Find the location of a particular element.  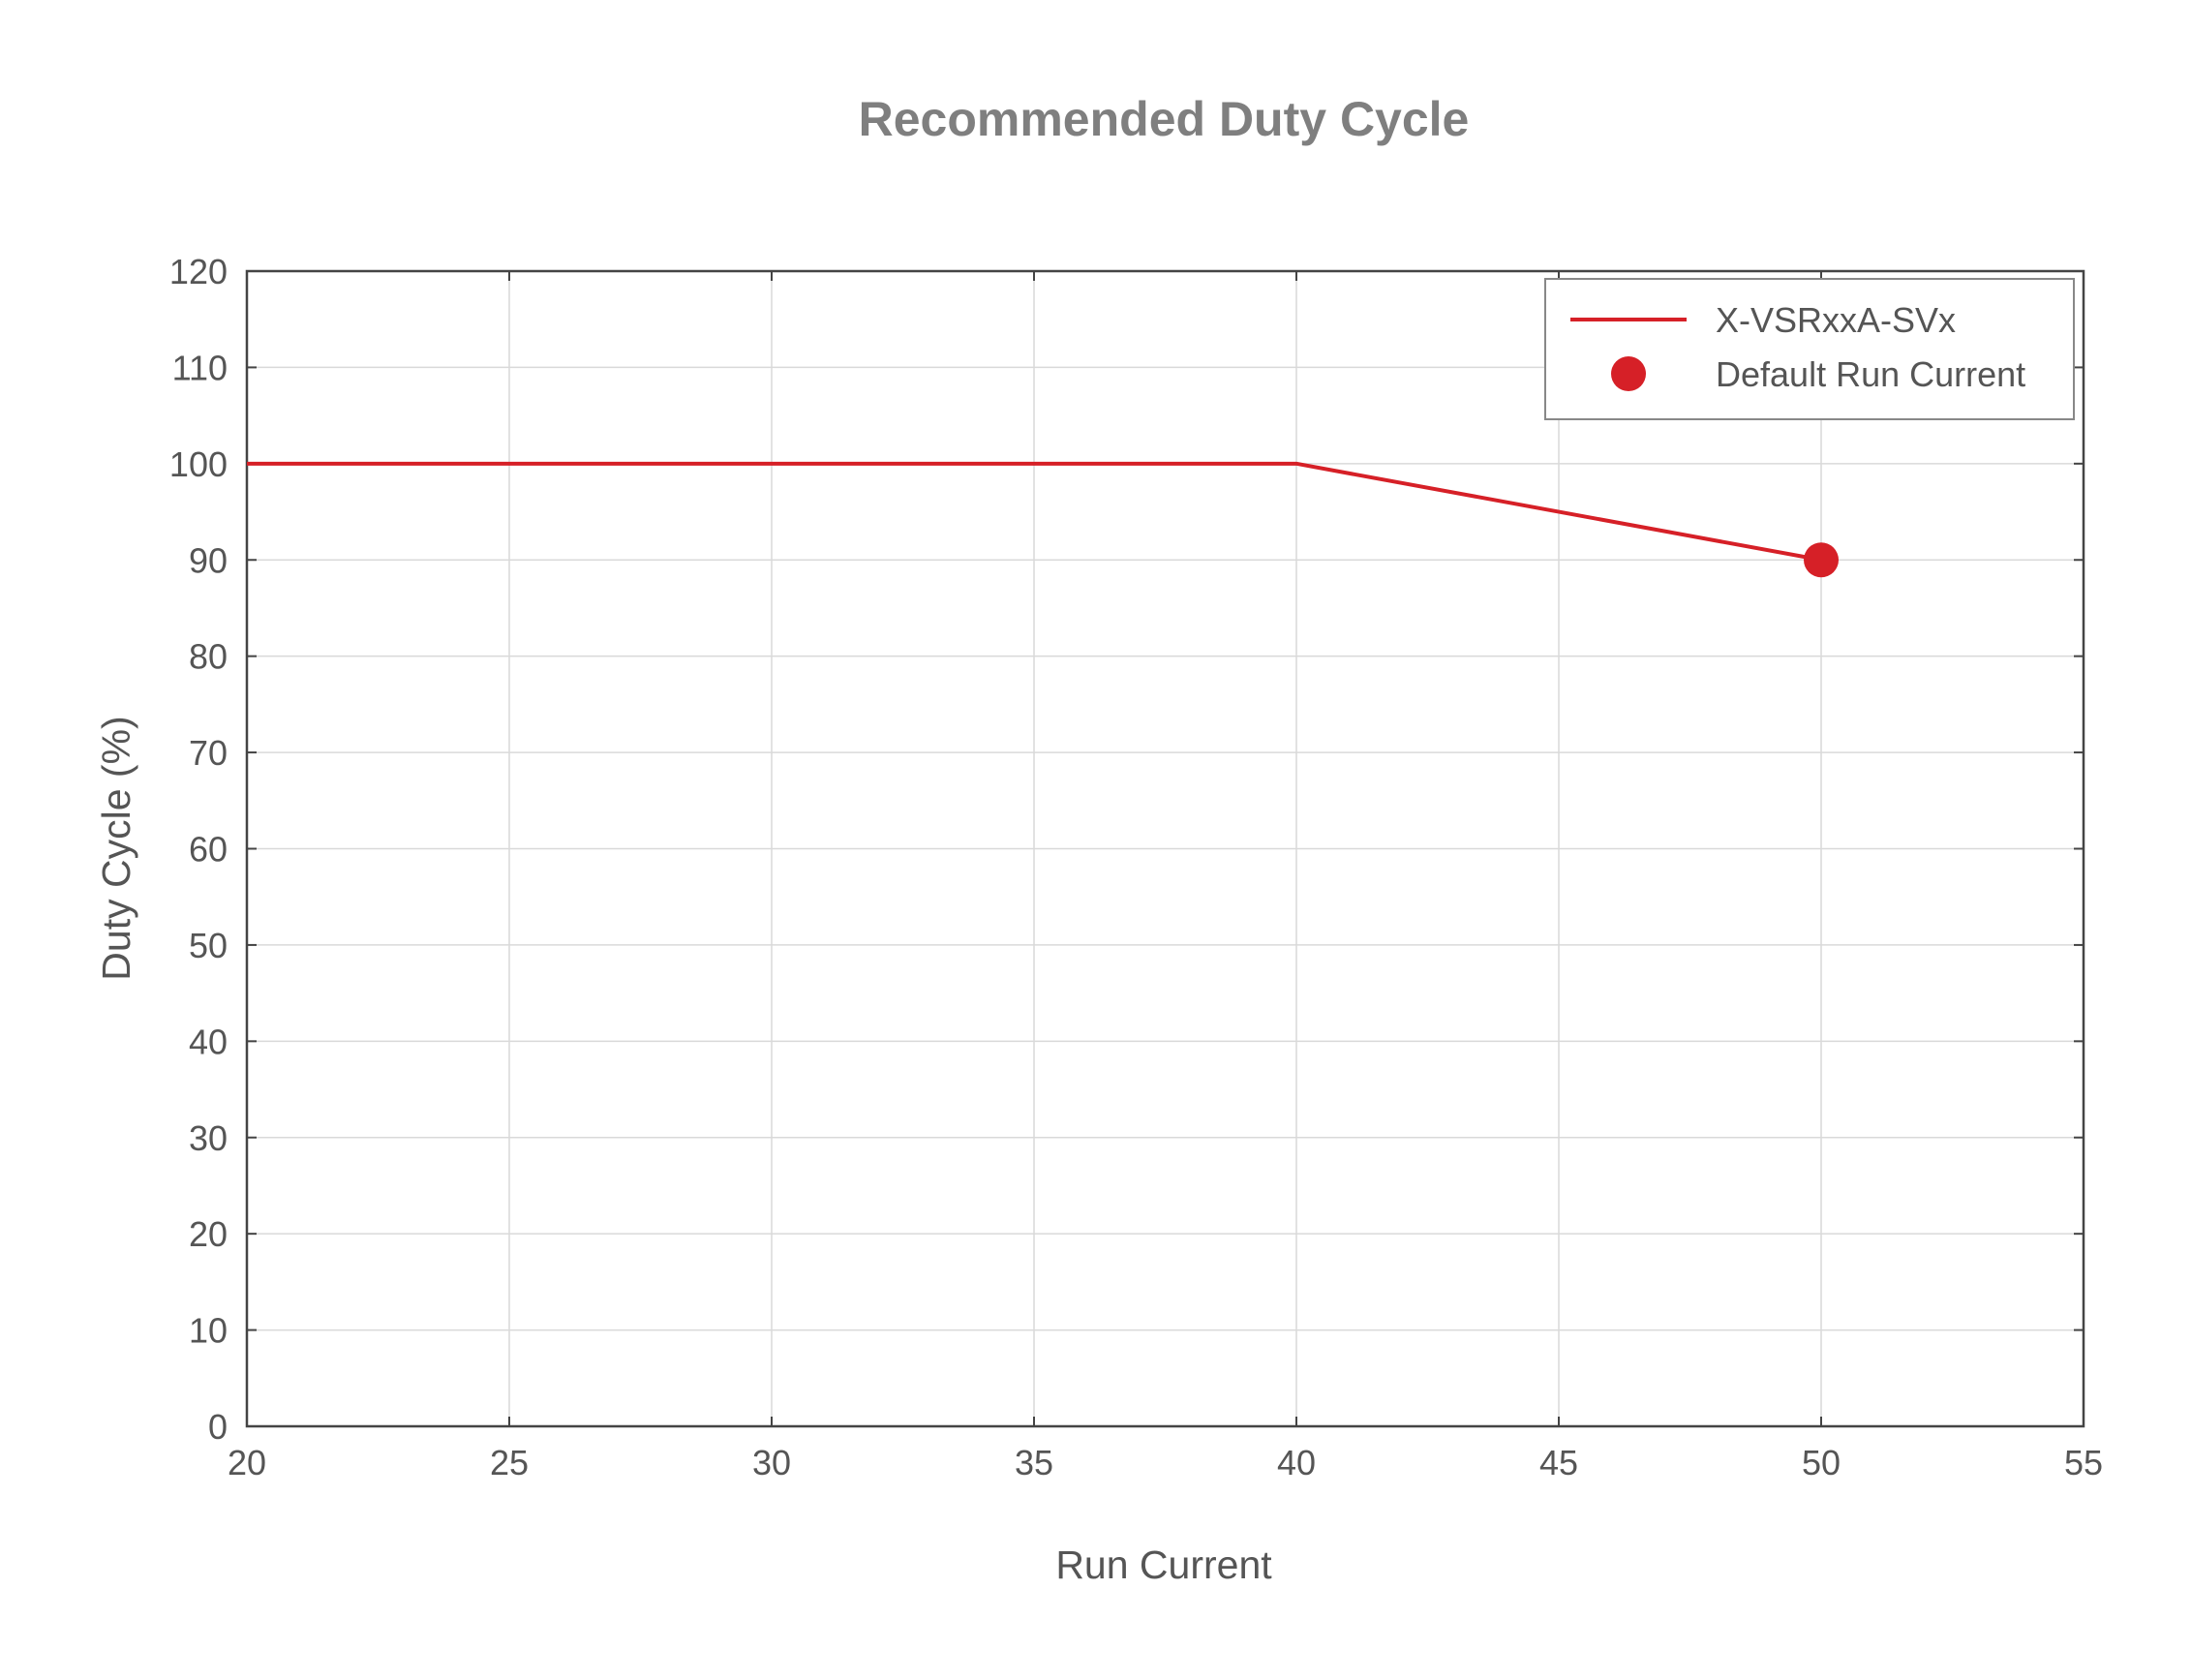

y-tick-label: 60 is located at coordinates (209, 850).